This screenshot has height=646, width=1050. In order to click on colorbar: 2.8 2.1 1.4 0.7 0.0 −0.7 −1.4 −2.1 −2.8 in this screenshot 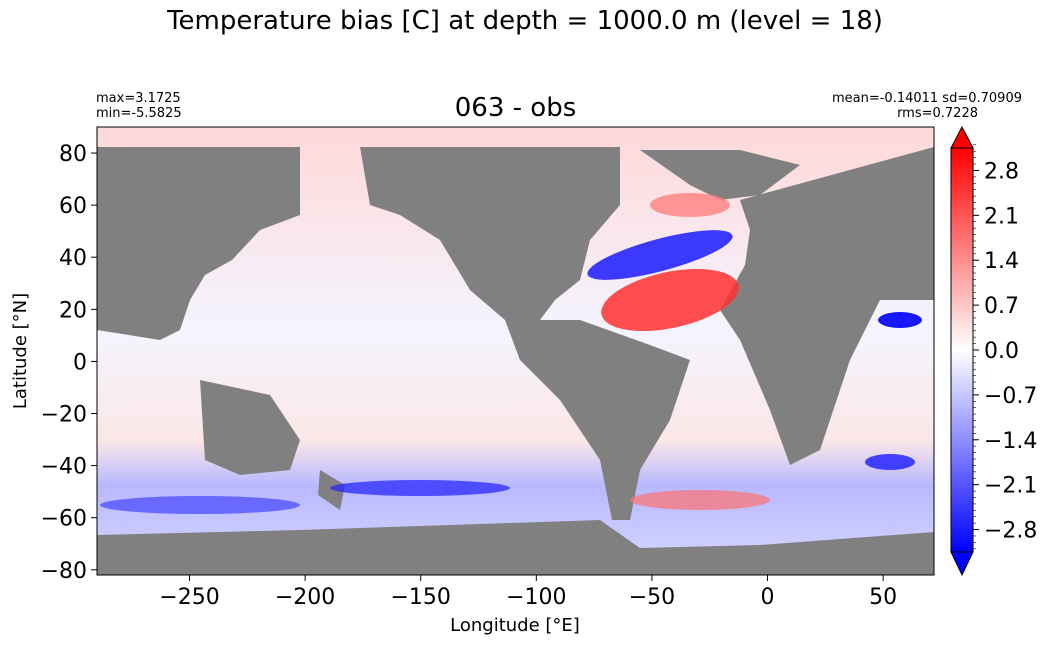, I will do `click(993, 351)`.